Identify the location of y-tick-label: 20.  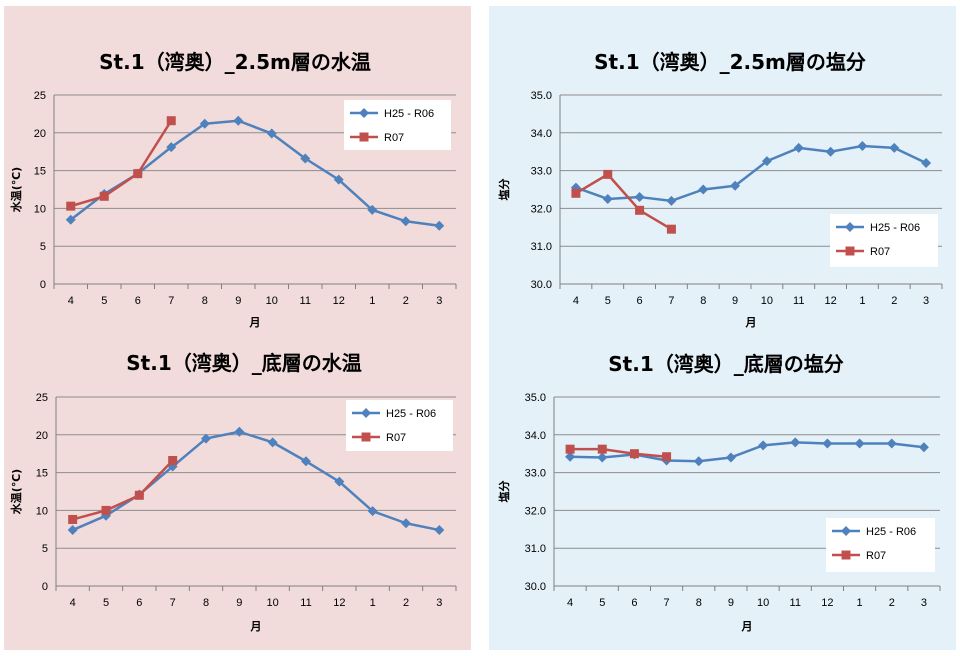
(40, 134).